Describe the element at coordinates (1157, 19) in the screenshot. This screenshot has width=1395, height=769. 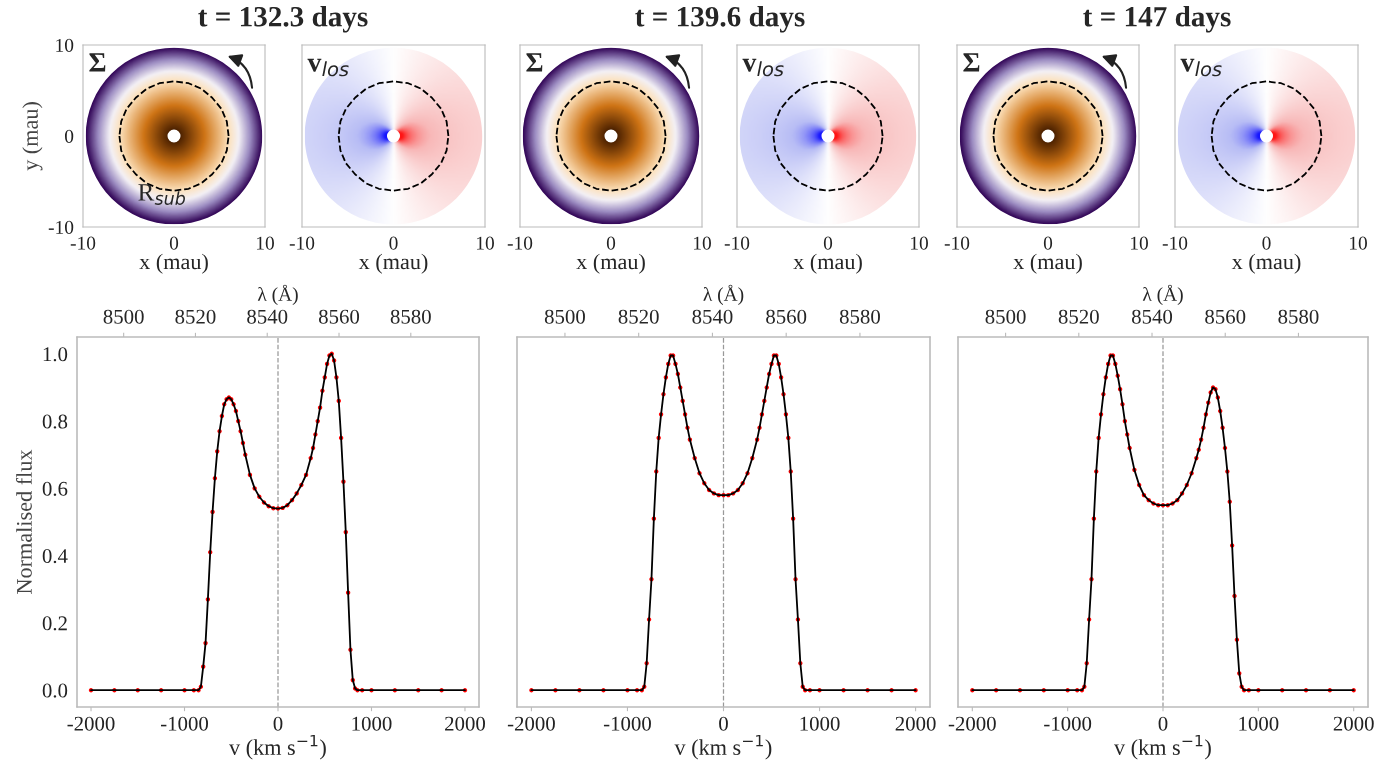
I see `chart-title: t = 147 days` at that location.